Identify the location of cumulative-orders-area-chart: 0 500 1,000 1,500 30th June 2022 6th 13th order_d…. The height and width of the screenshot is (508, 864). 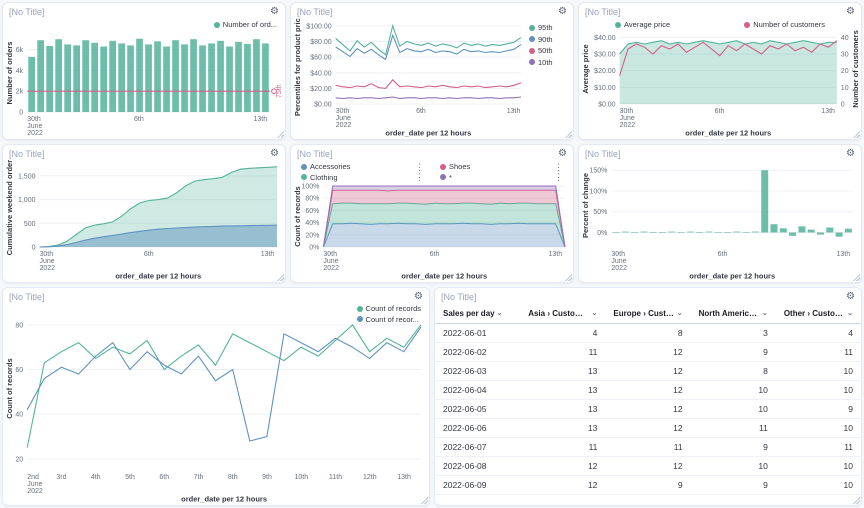
(144, 221).